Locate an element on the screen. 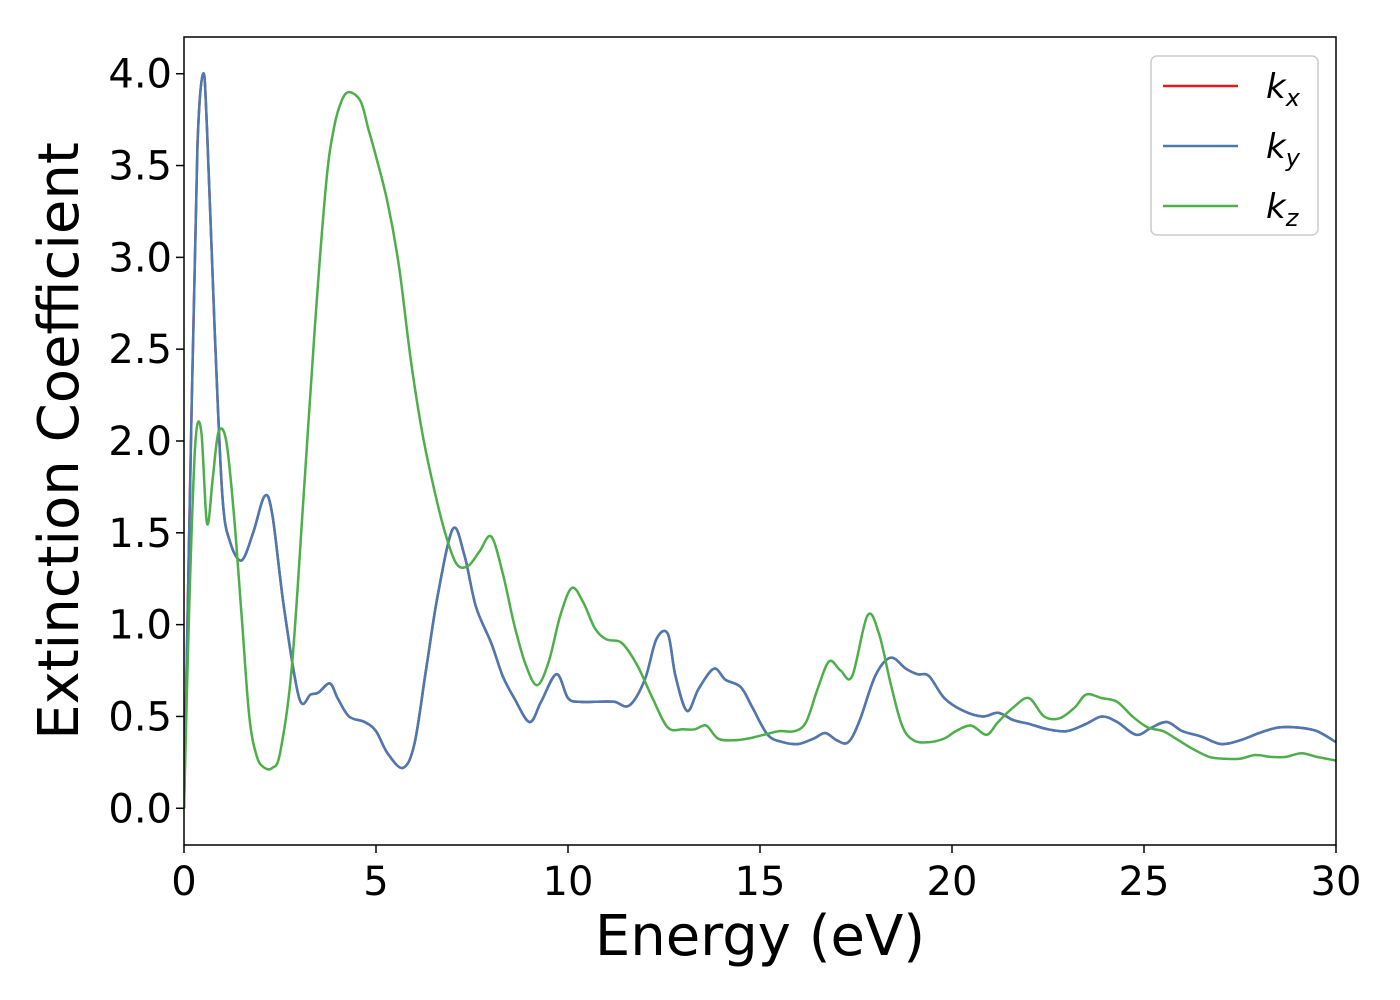 The height and width of the screenshot is (1000, 1400). y-tick-label: 0.5 is located at coordinates (140, 717).